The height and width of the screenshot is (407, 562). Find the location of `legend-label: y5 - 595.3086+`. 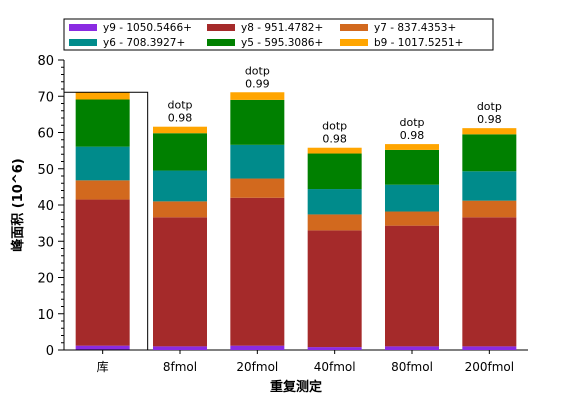

legend-label: y5 - 595.3086+ is located at coordinates (282, 43).